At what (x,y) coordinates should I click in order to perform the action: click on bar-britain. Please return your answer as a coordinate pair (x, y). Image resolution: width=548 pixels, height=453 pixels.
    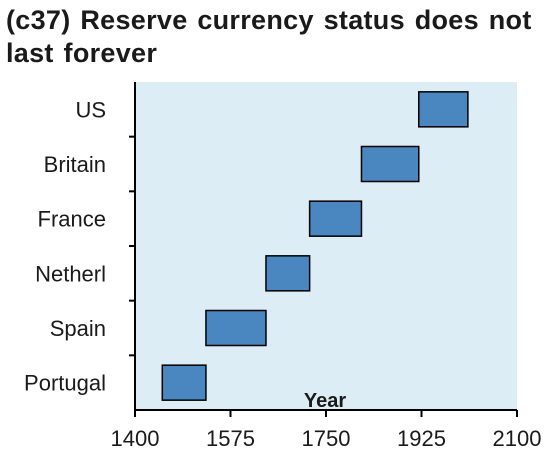
    Looking at the image, I should click on (390, 164).